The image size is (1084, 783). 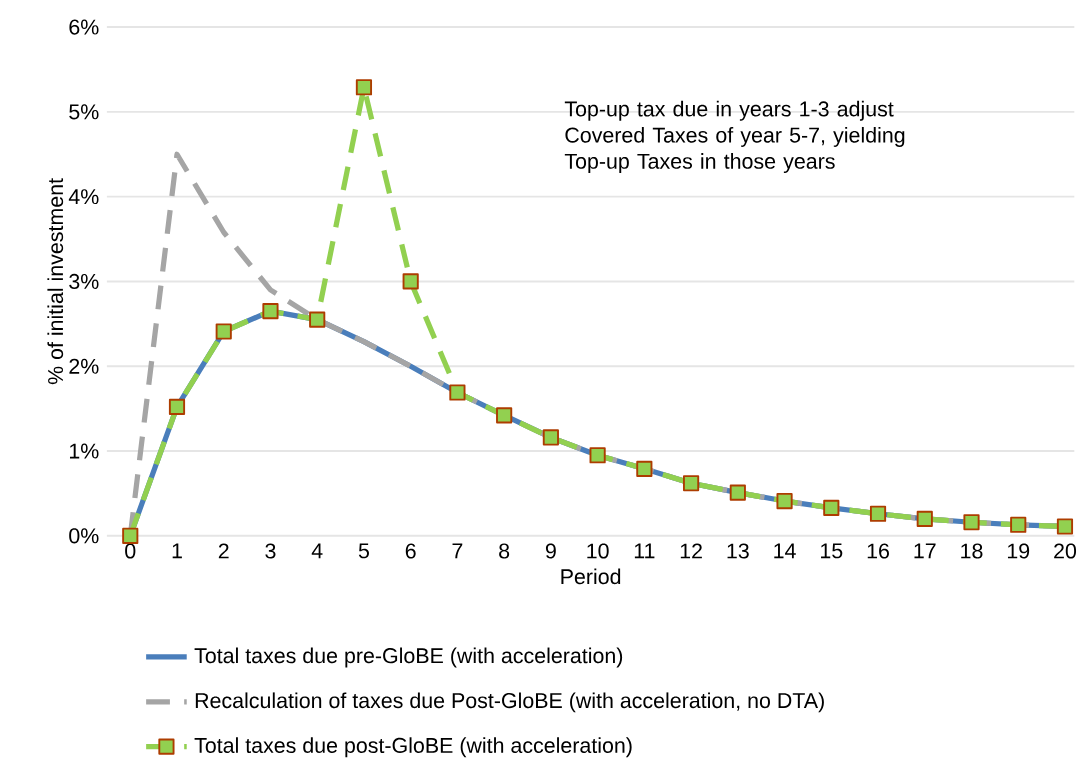 I want to click on x-tick-label: 4, so click(x=317, y=551).